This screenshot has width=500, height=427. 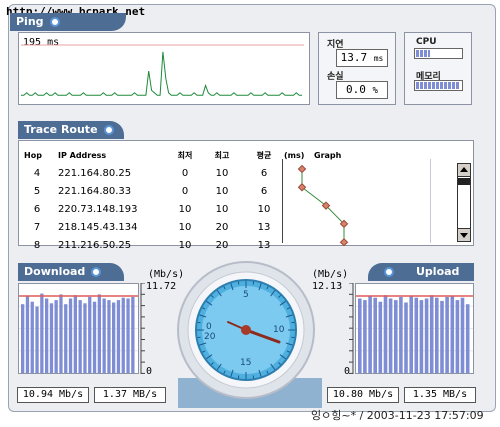 What do you see at coordinates (37, 209) in the screenshot?
I see `trace-hop: 6` at bounding box center [37, 209].